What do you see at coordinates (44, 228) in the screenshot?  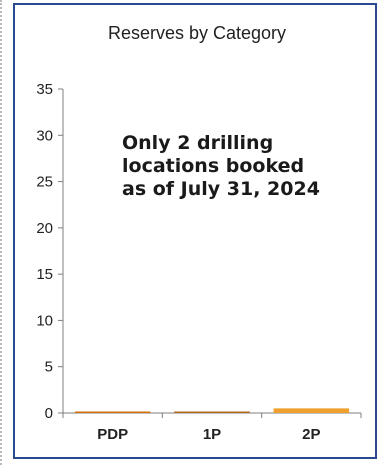 I see `y-tick-label: 20` at bounding box center [44, 228].